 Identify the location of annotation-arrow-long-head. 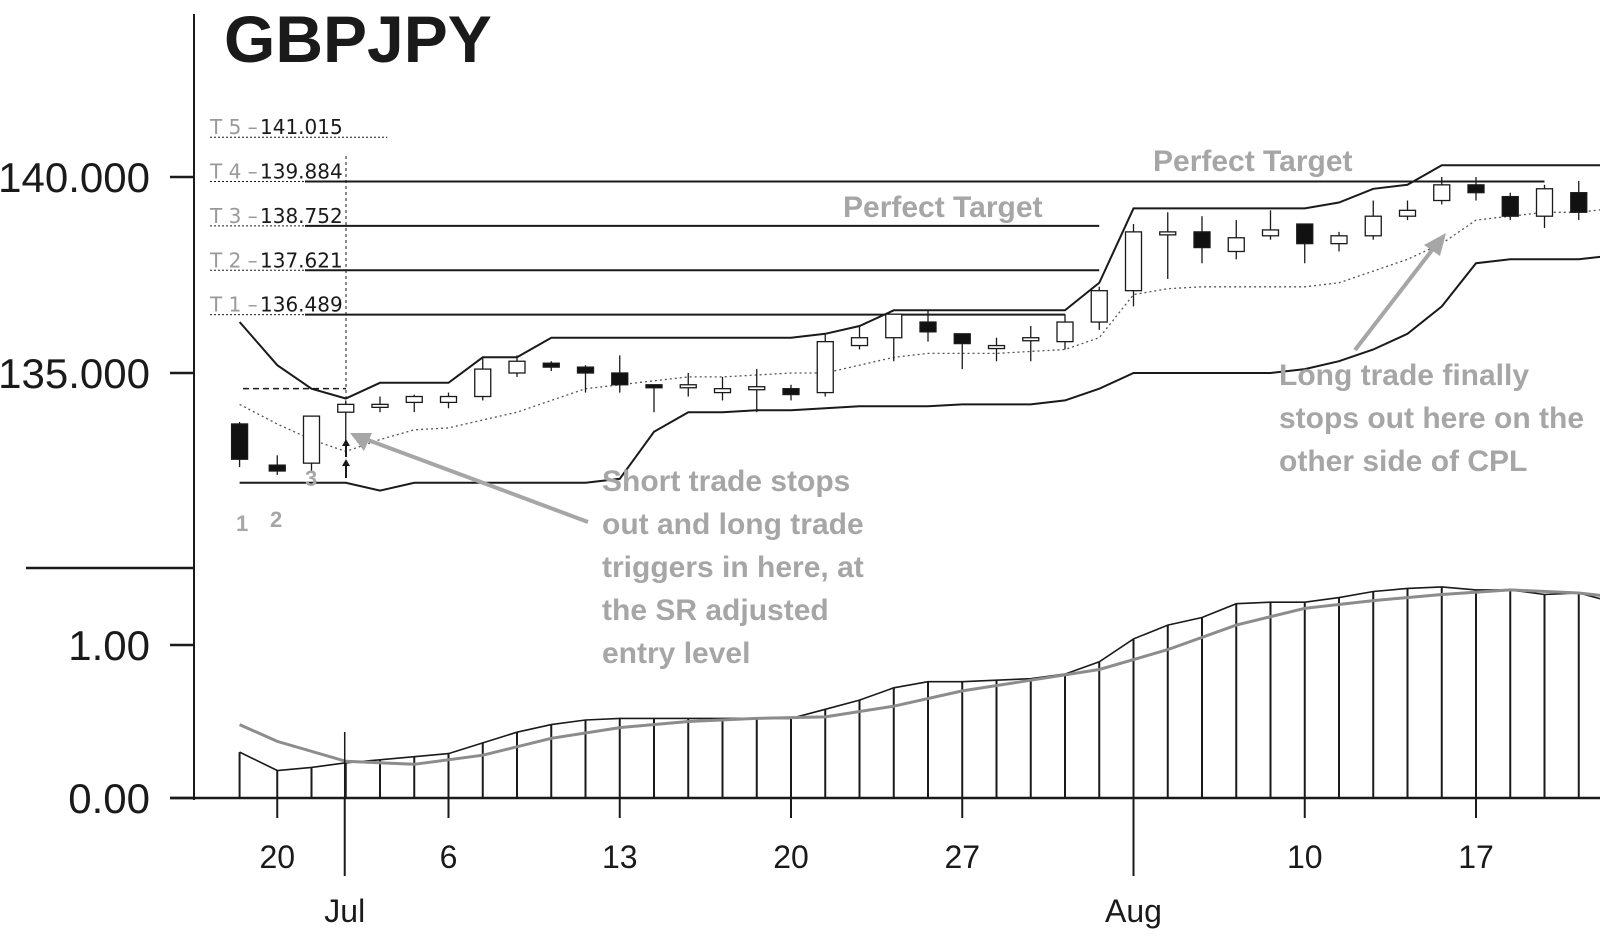
(1435, 244).